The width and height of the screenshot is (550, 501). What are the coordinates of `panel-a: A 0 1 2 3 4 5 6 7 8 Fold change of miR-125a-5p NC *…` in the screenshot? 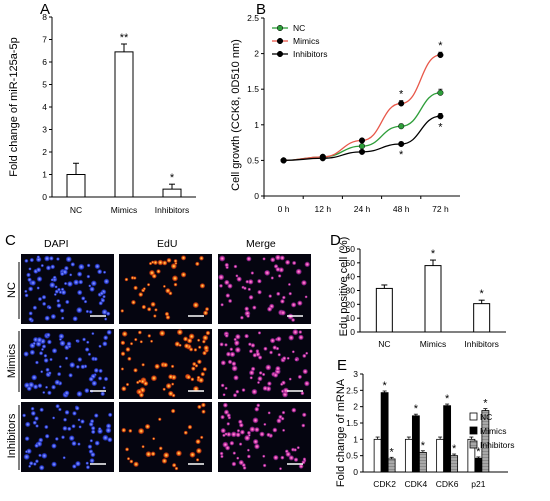 It's located at (102, 108).